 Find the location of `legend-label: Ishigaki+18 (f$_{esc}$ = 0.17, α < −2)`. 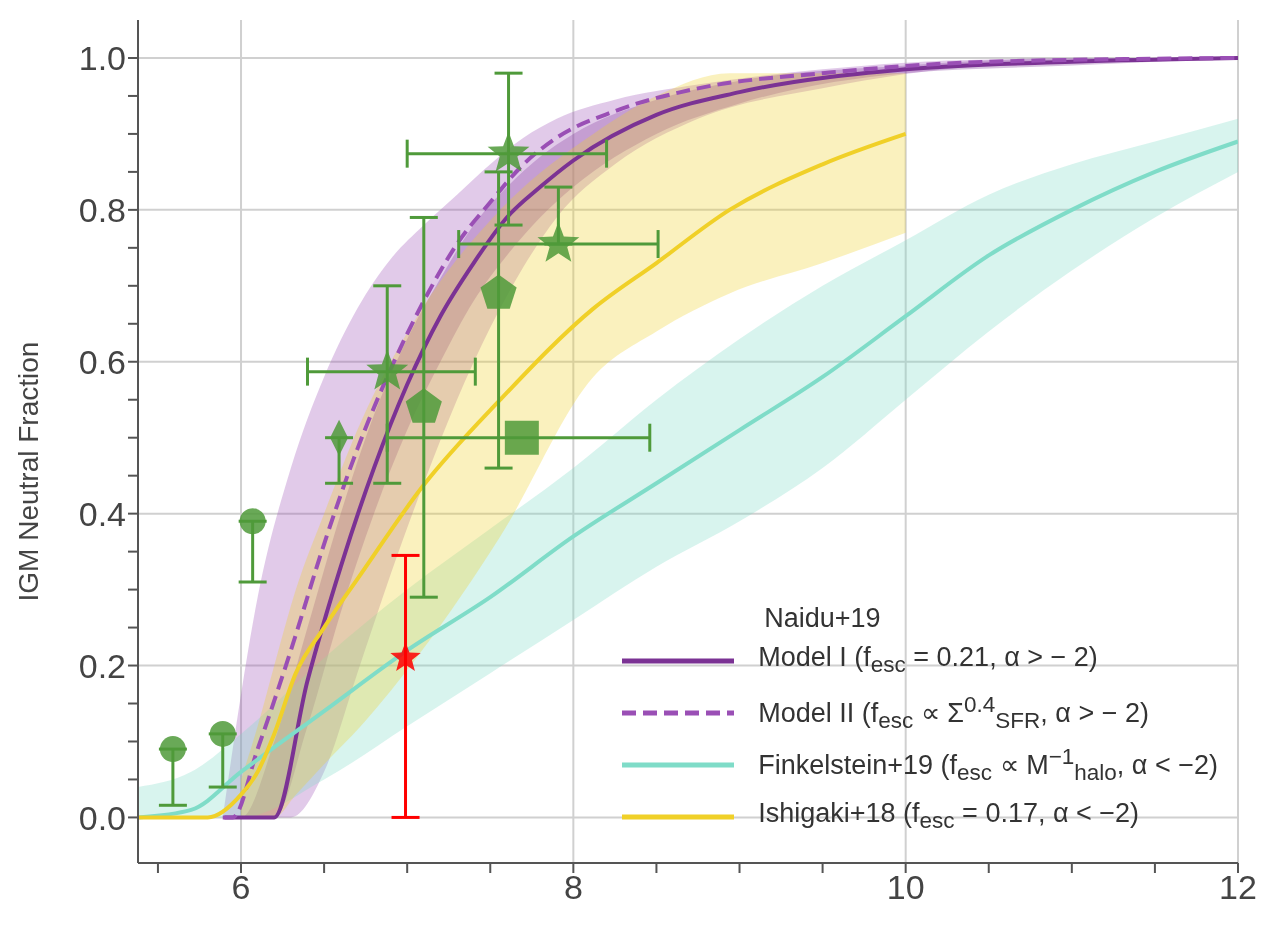

legend-label: Ishigaki+18 (f$_{esc}$ = 0.17, α < −2) is located at coordinates (949, 816).